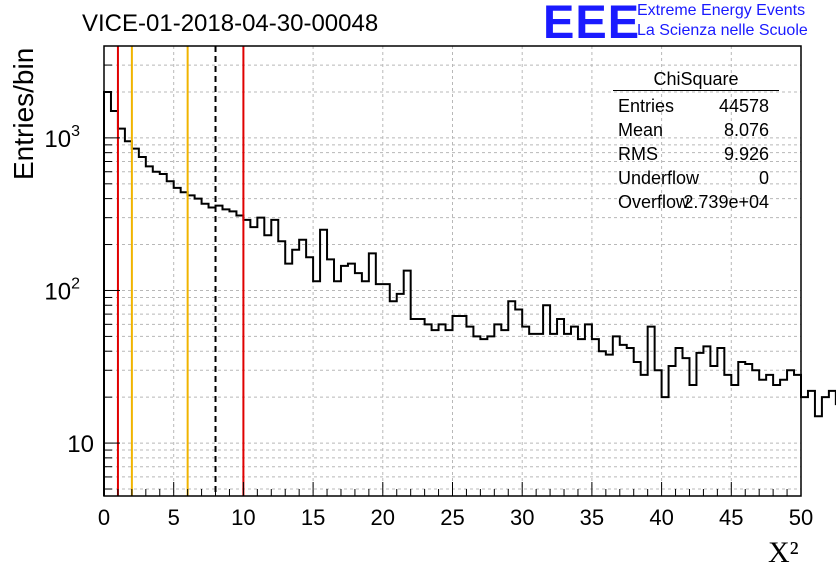  What do you see at coordinates (641, 130) in the screenshot?
I see `stats-label: Mean` at bounding box center [641, 130].